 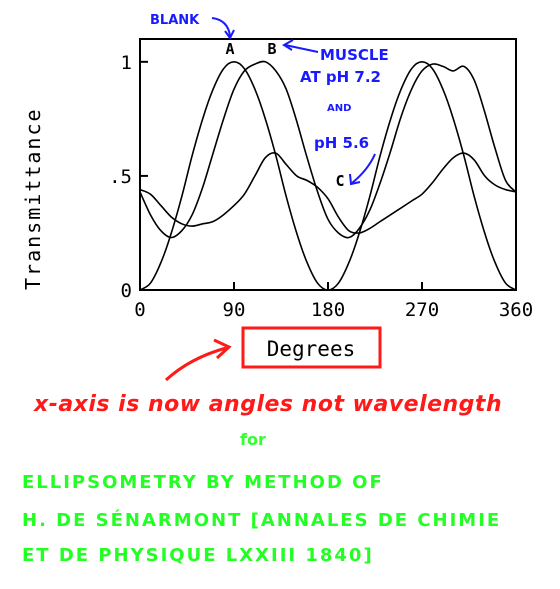 I want to click on y-axis-label: Transmittance, so click(x=33, y=198).